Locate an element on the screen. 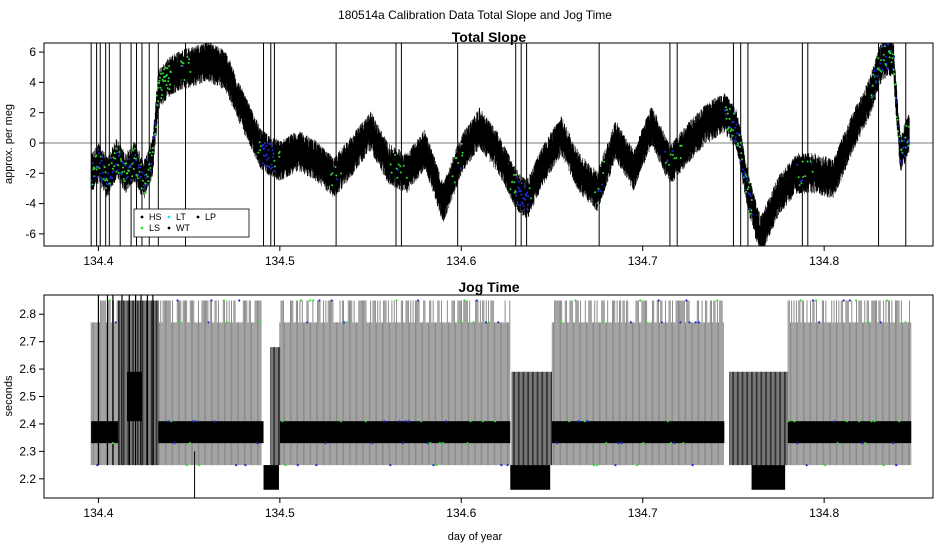  total-slope-y-tick-label: 0 is located at coordinates (32, 143).